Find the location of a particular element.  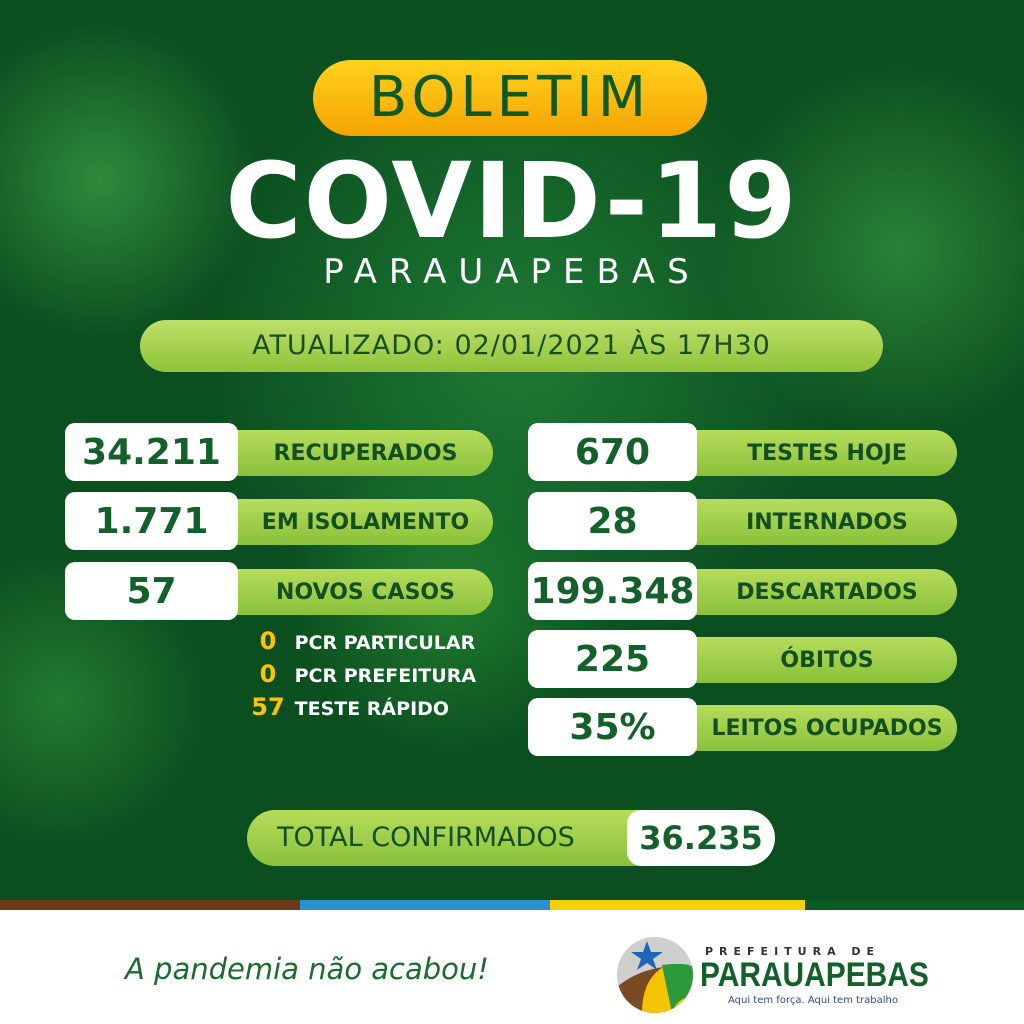

boletim-badge: BOLETIM is located at coordinates (510, 98).